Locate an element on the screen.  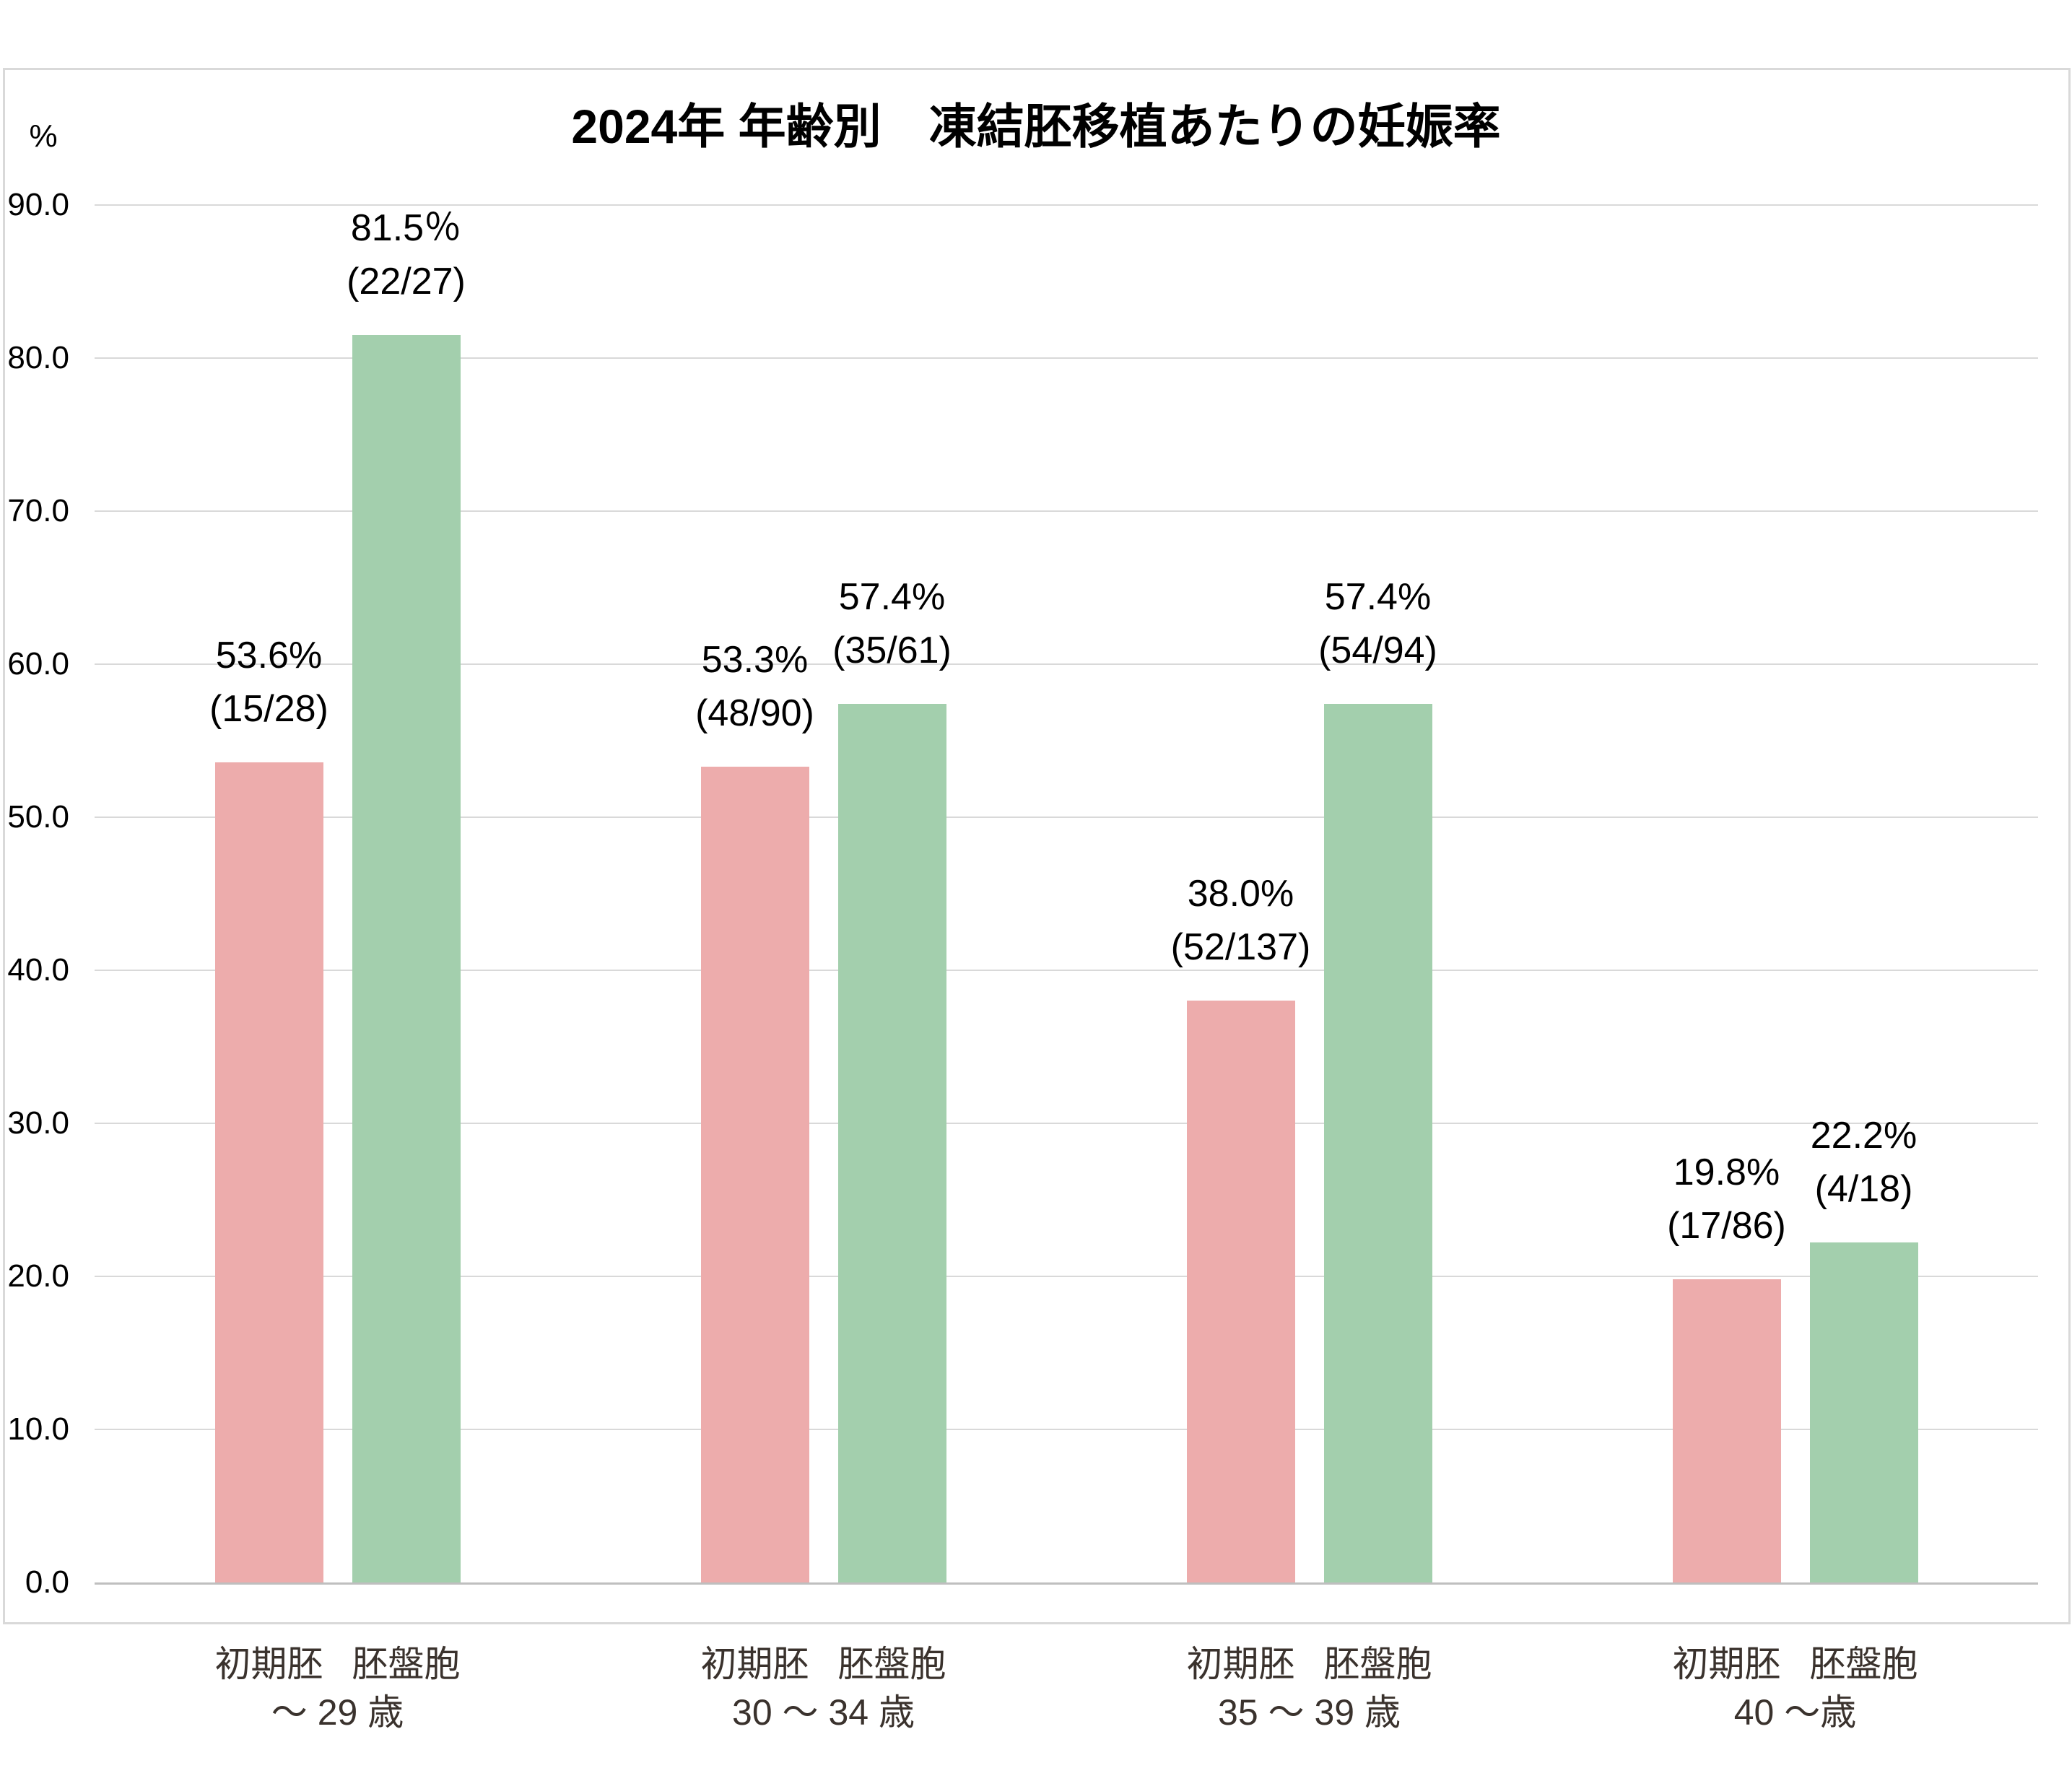
x-axis-line is located at coordinates (1066, 1583).